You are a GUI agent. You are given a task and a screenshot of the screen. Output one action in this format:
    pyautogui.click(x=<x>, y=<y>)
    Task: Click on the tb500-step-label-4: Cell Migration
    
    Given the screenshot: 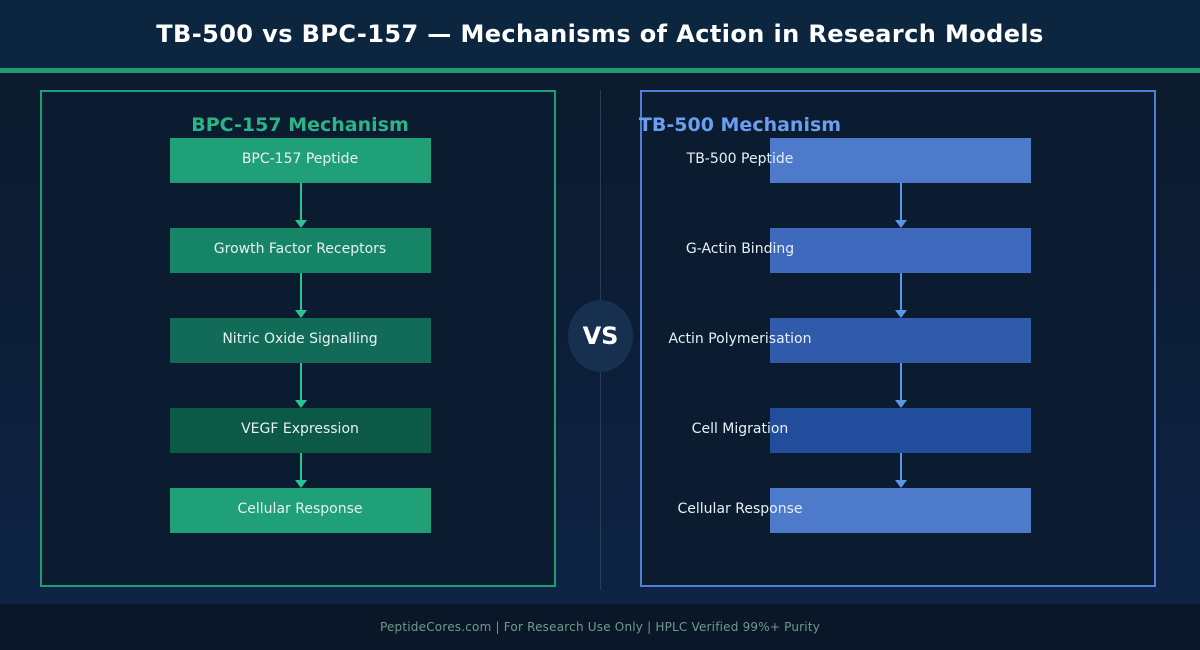 What is the action you would take?
    pyautogui.click(x=740, y=429)
    